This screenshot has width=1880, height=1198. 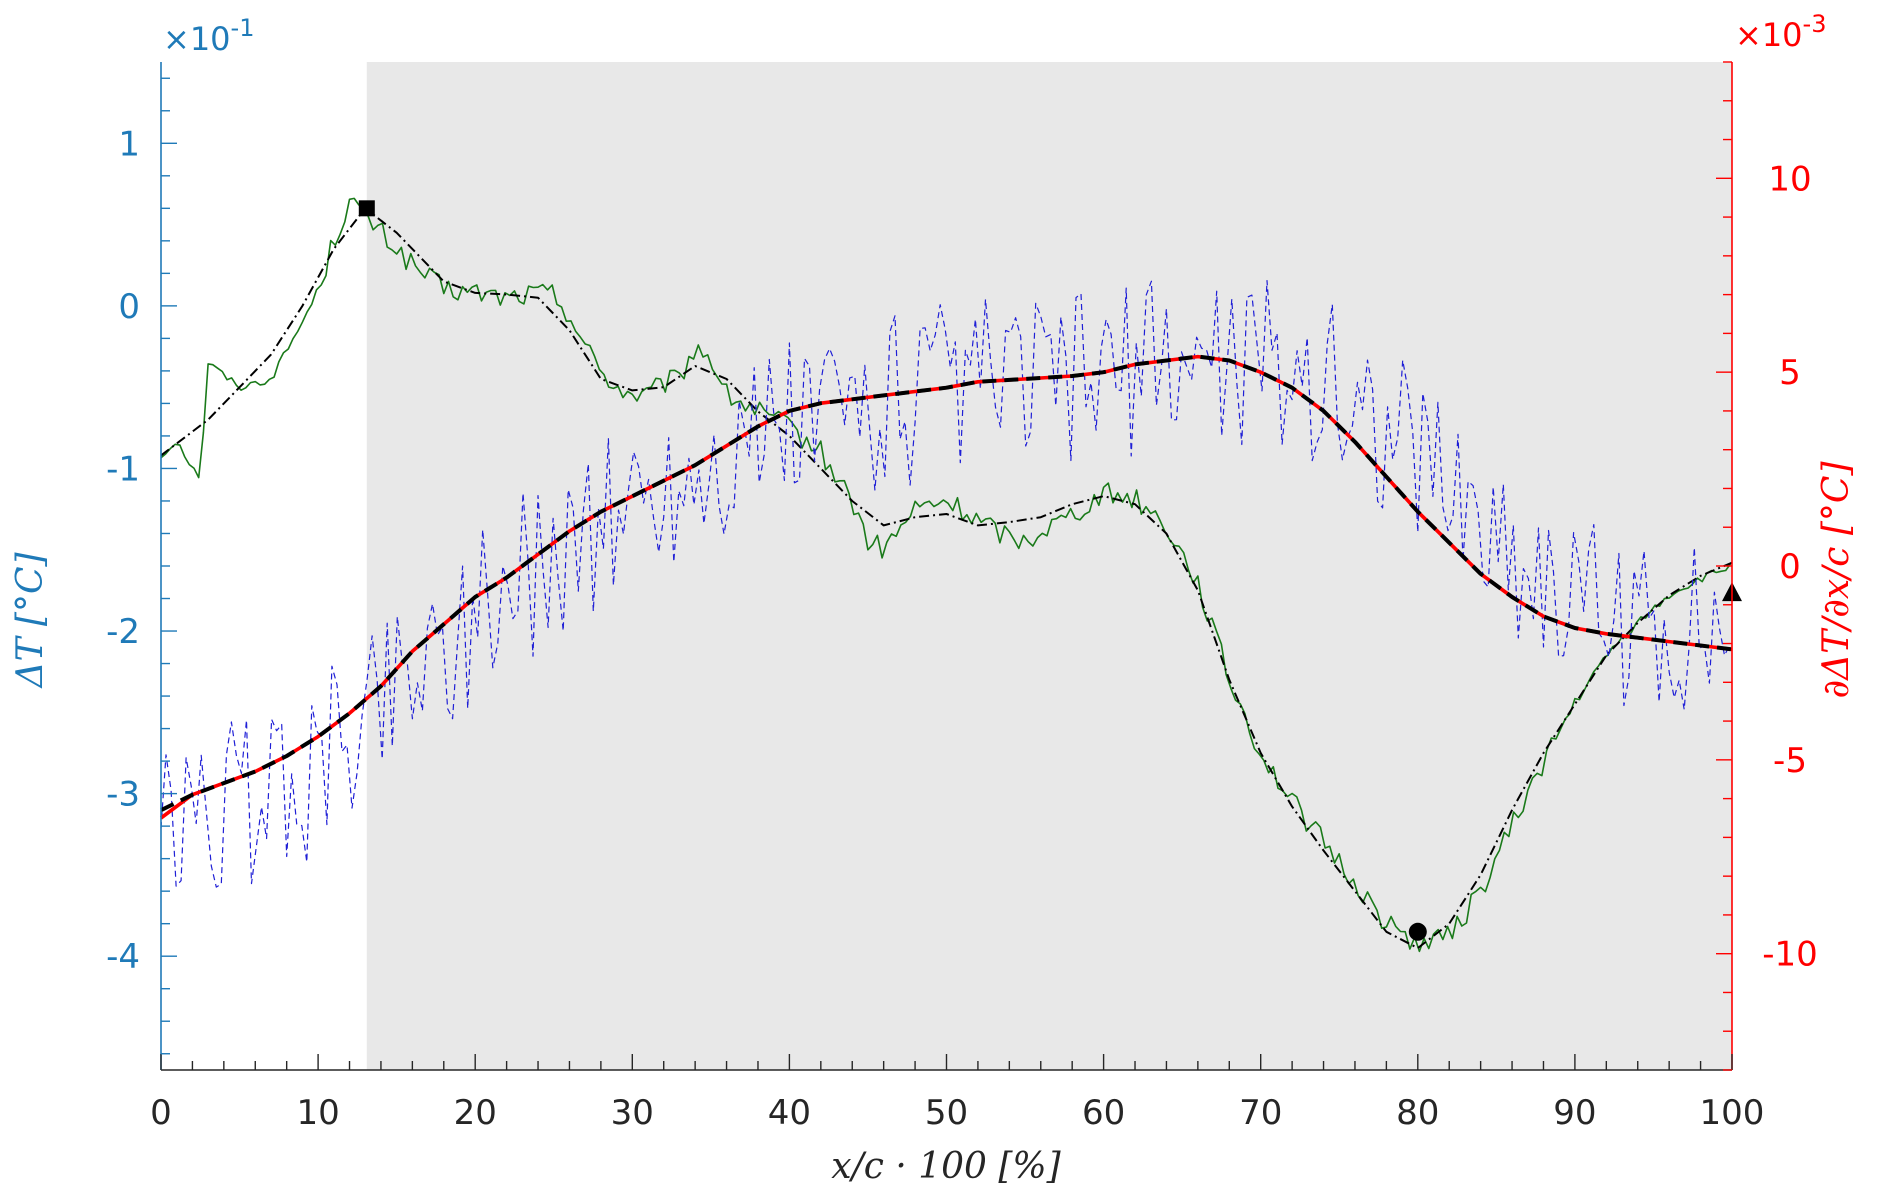 I want to click on right-axis-multiplier: ×10⁻³, so click(x=1780, y=32).